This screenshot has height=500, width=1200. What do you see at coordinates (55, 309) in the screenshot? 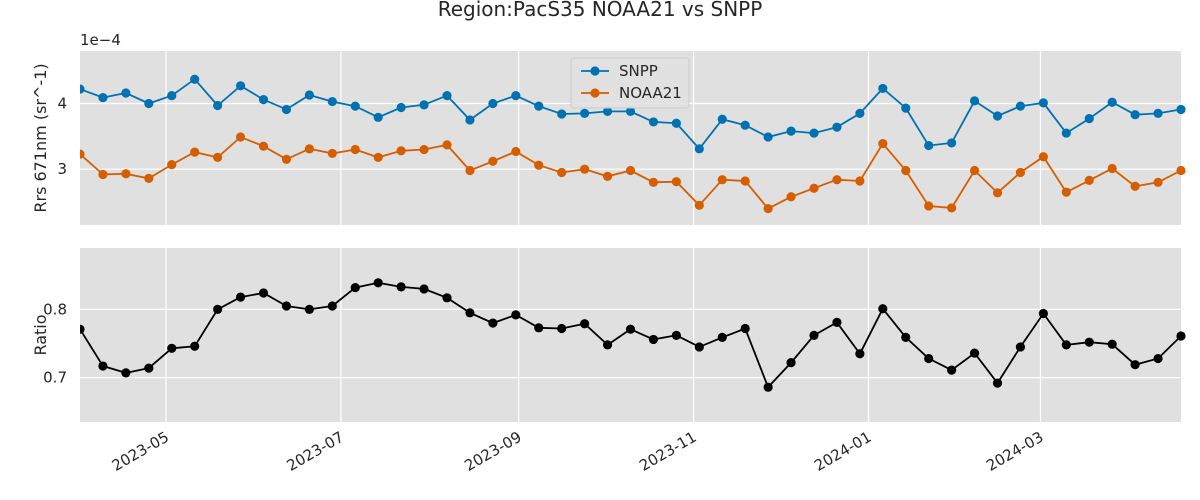
I see `y-tick-label: 0.8` at bounding box center [55, 309].